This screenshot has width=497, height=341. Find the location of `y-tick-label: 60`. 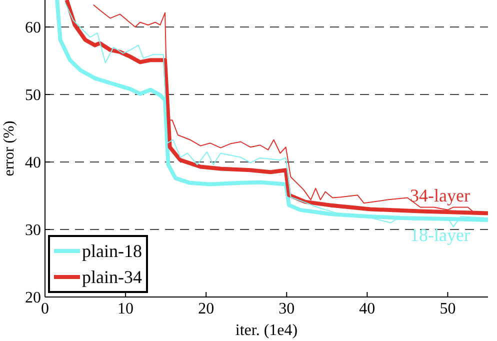

y-tick-label: 60 is located at coordinates (33, 28).